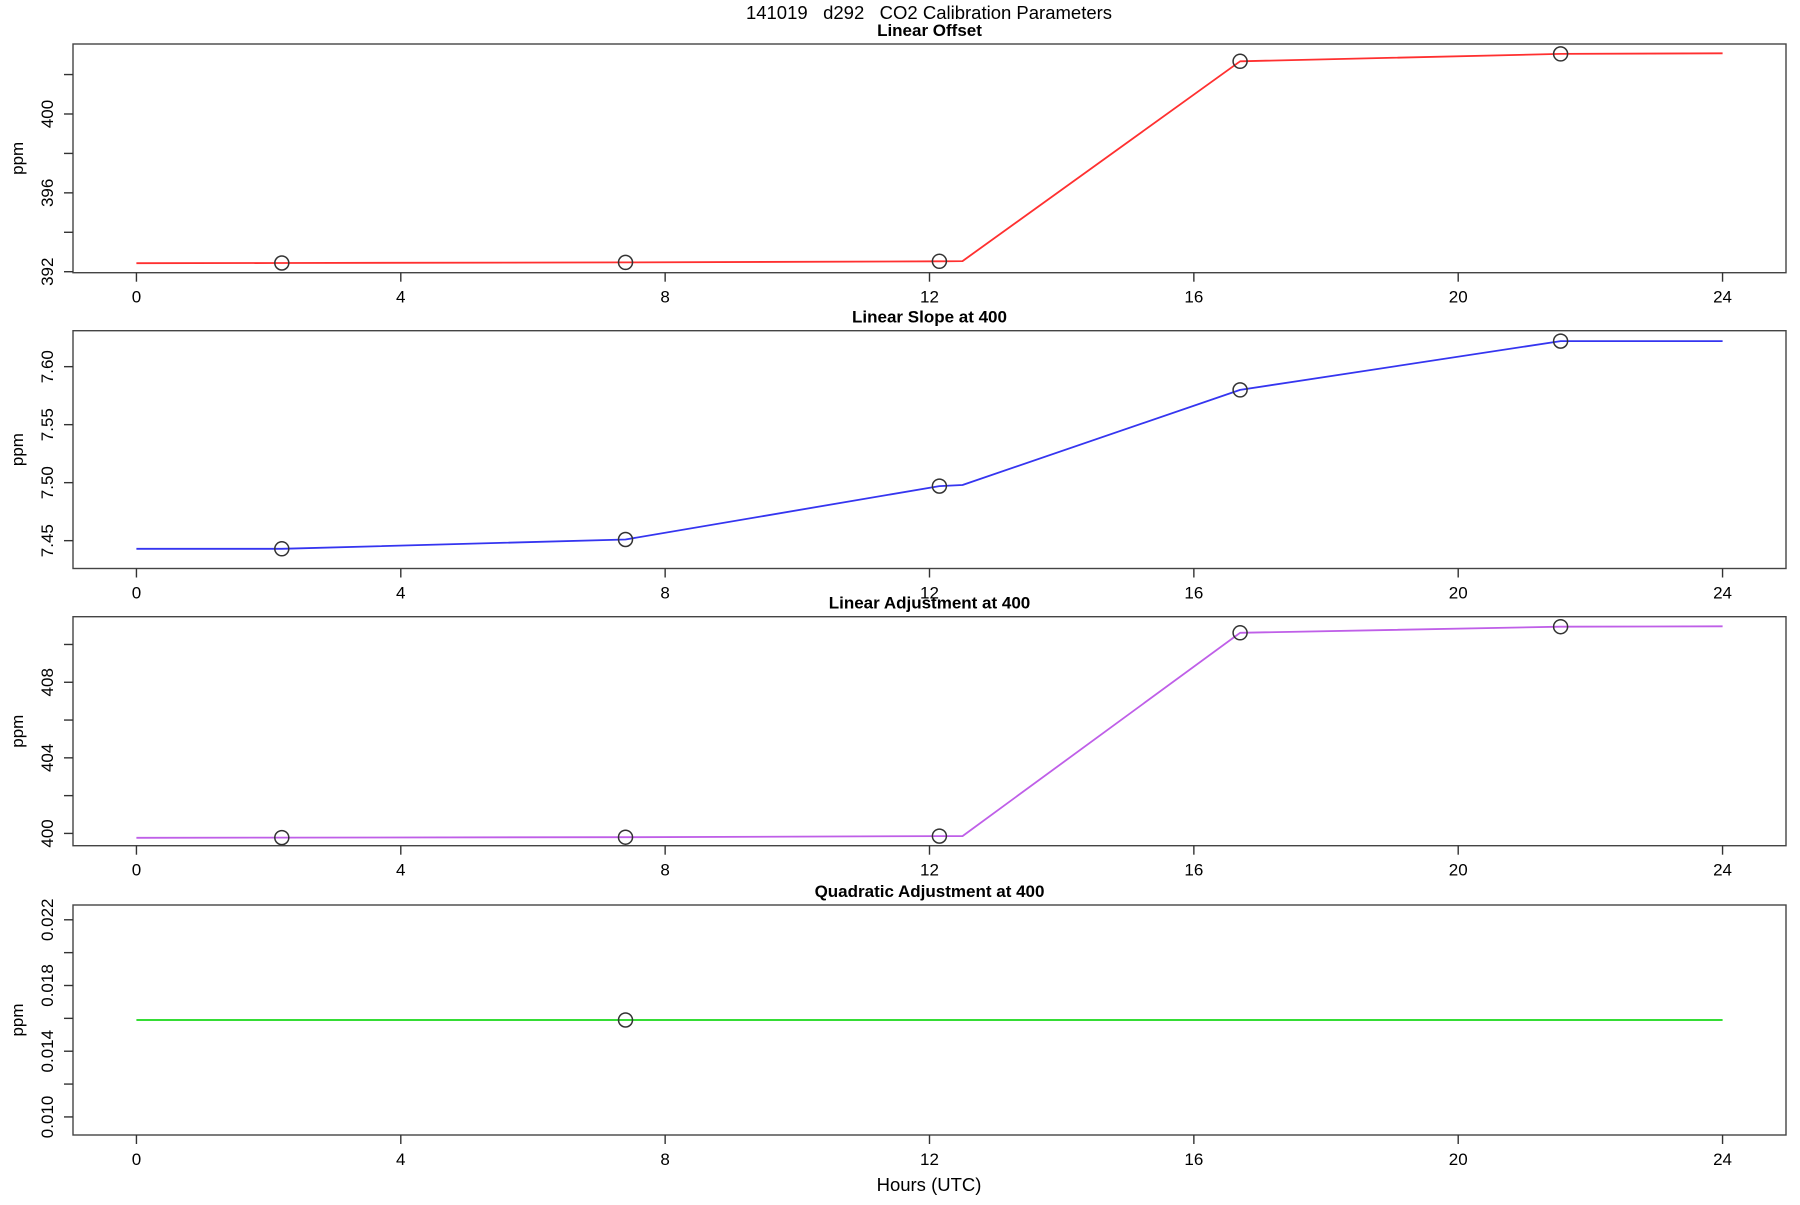 The width and height of the screenshot is (1800, 1205). I want to click on y-tick-label: 0.022, so click(47, 920).